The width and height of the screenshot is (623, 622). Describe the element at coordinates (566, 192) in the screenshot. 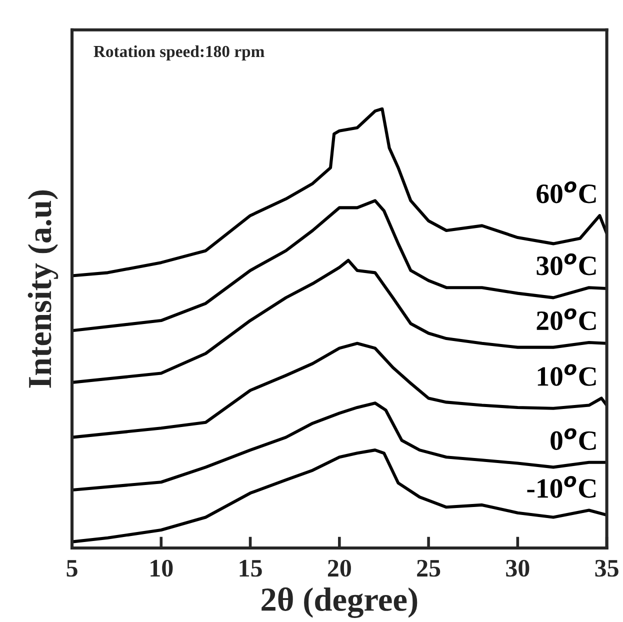

I see `series-label: 60$^{o}$C` at that location.